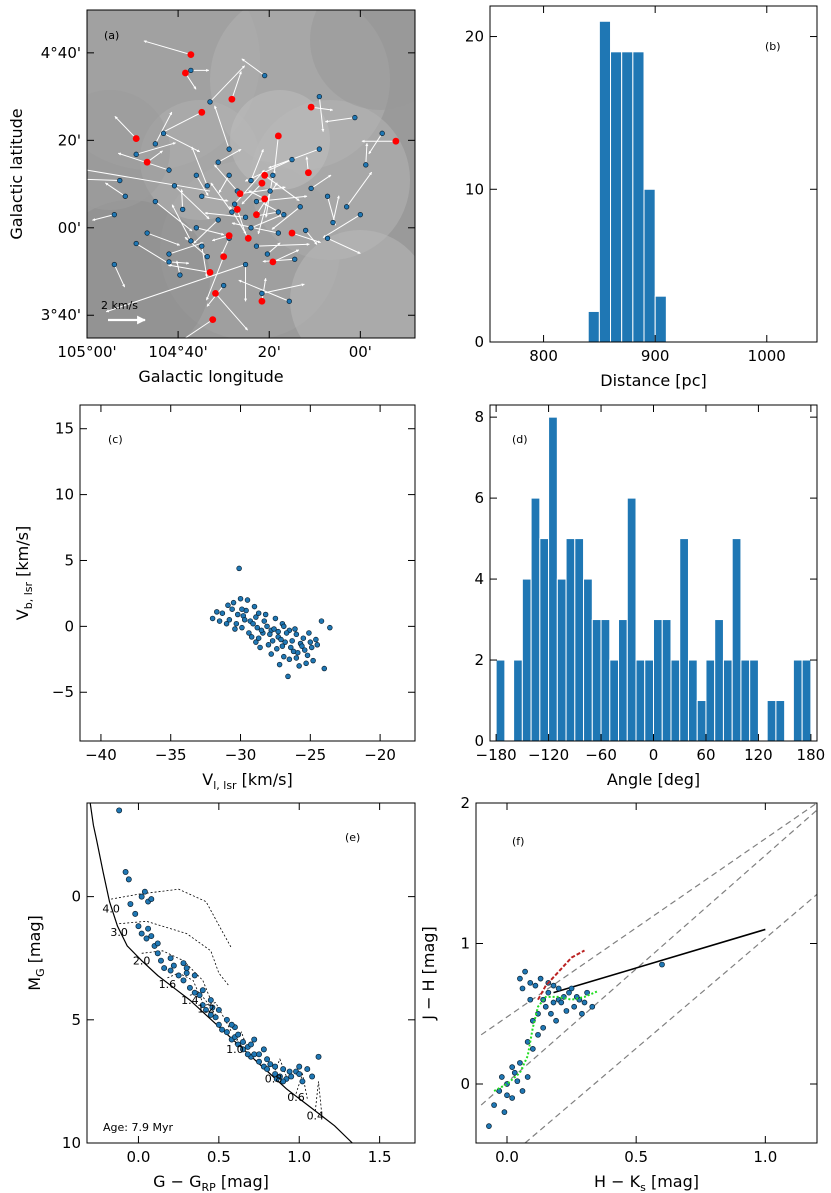  What do you see at coordinates (211, 1182) in the screenshot?
I see `x-axis-label: G − GRP [mag]` at bounding box center [211, 1182].